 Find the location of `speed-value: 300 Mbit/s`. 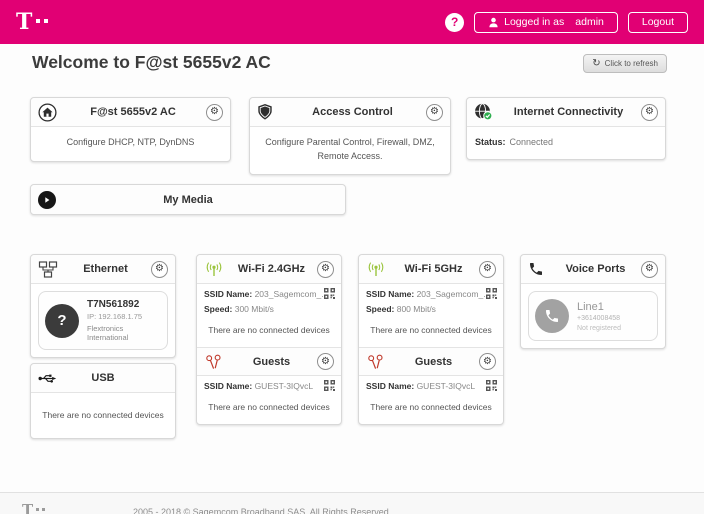

speed-value: 300 Mbit/s is located at coordinates (254, 309).